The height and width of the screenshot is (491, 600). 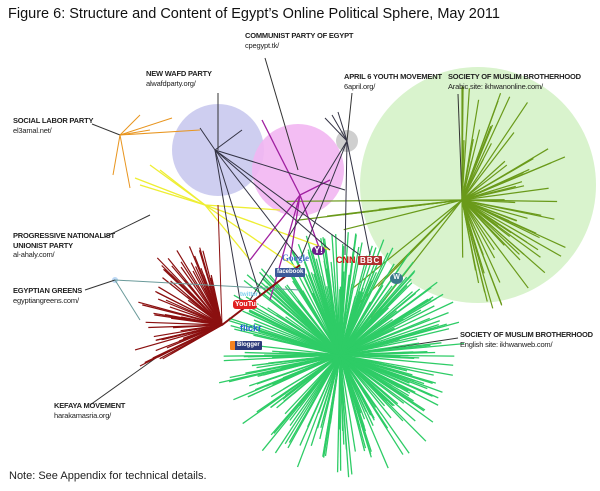 What do you see at coordinates (318, 250) in the screenshot?
I see `yahoo-logo: Y!` at bounding box center [318, 250].